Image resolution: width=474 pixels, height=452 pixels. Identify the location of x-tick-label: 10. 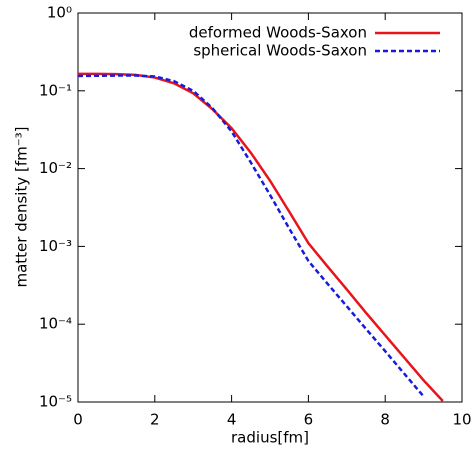
(461, 420).